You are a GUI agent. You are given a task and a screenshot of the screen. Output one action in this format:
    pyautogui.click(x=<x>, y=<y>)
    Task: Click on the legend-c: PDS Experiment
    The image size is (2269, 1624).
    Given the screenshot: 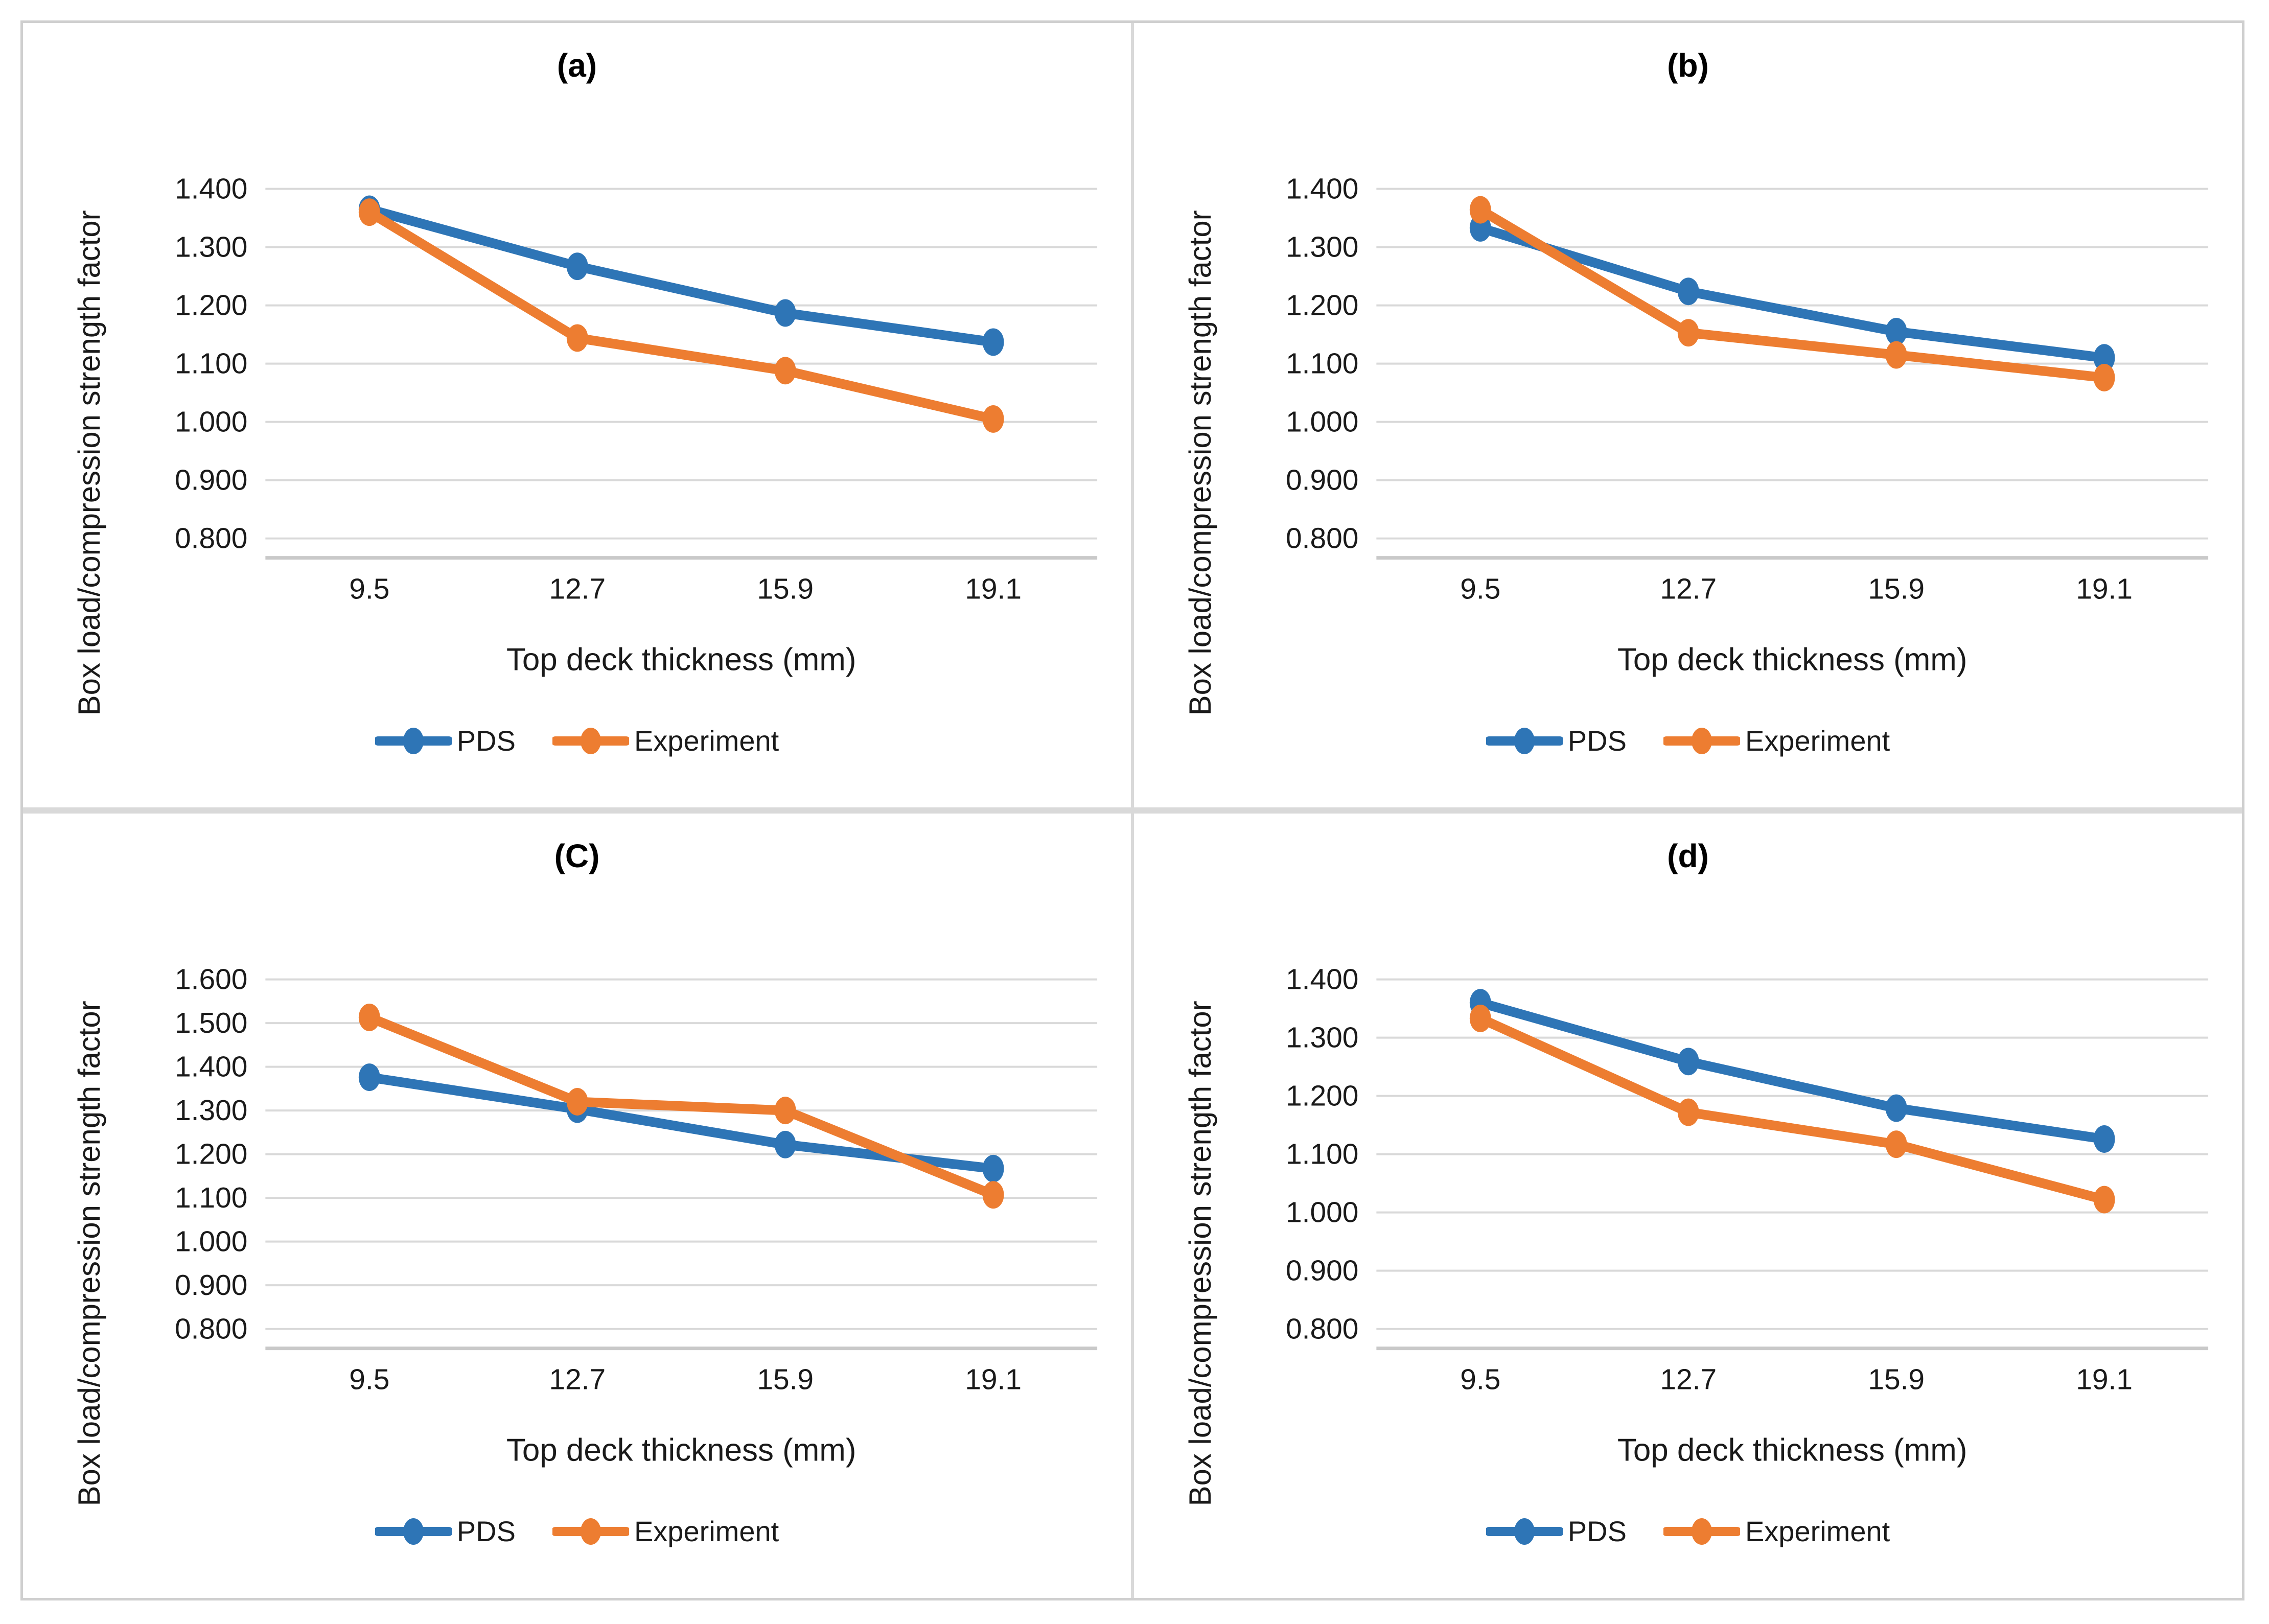 What is the action you would take?
    pyautogui.click(x=577, y=1531)
    